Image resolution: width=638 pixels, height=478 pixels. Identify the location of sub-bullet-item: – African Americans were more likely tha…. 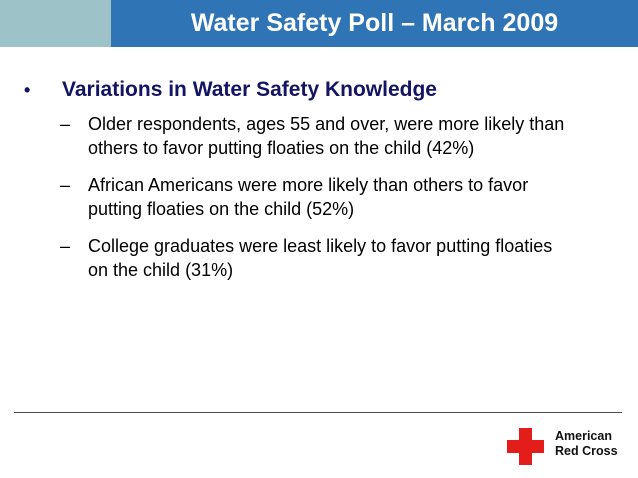
(337, 197).